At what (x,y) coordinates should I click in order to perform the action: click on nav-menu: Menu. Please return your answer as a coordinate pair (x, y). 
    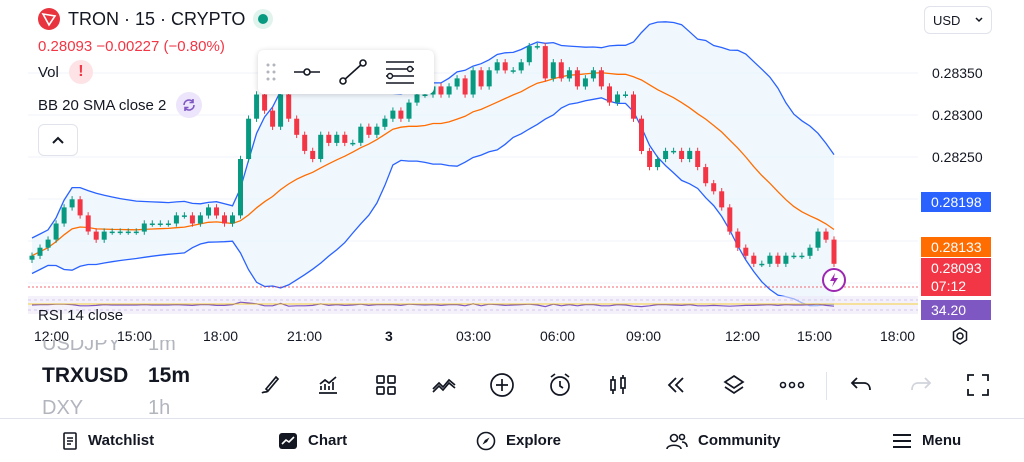
    Looking at the image, I should click on (926, 440).